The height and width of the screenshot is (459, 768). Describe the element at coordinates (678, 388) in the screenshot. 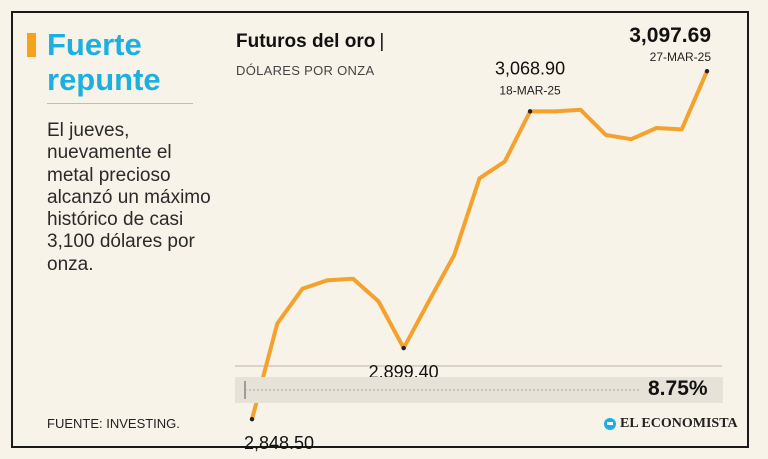

I see `change-percent: 8.75%` at that location.